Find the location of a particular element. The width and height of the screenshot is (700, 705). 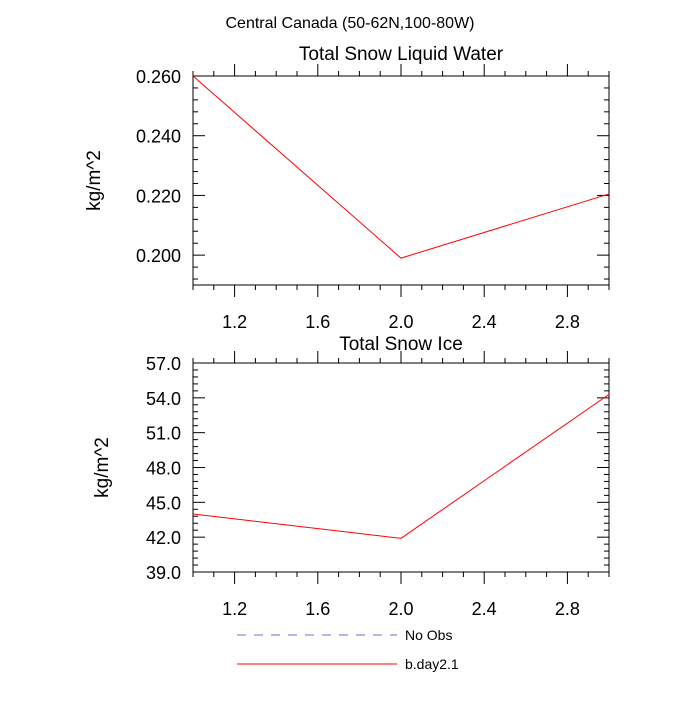

legend-label-no-obs: No Obs is located at coordinates (428, 635).